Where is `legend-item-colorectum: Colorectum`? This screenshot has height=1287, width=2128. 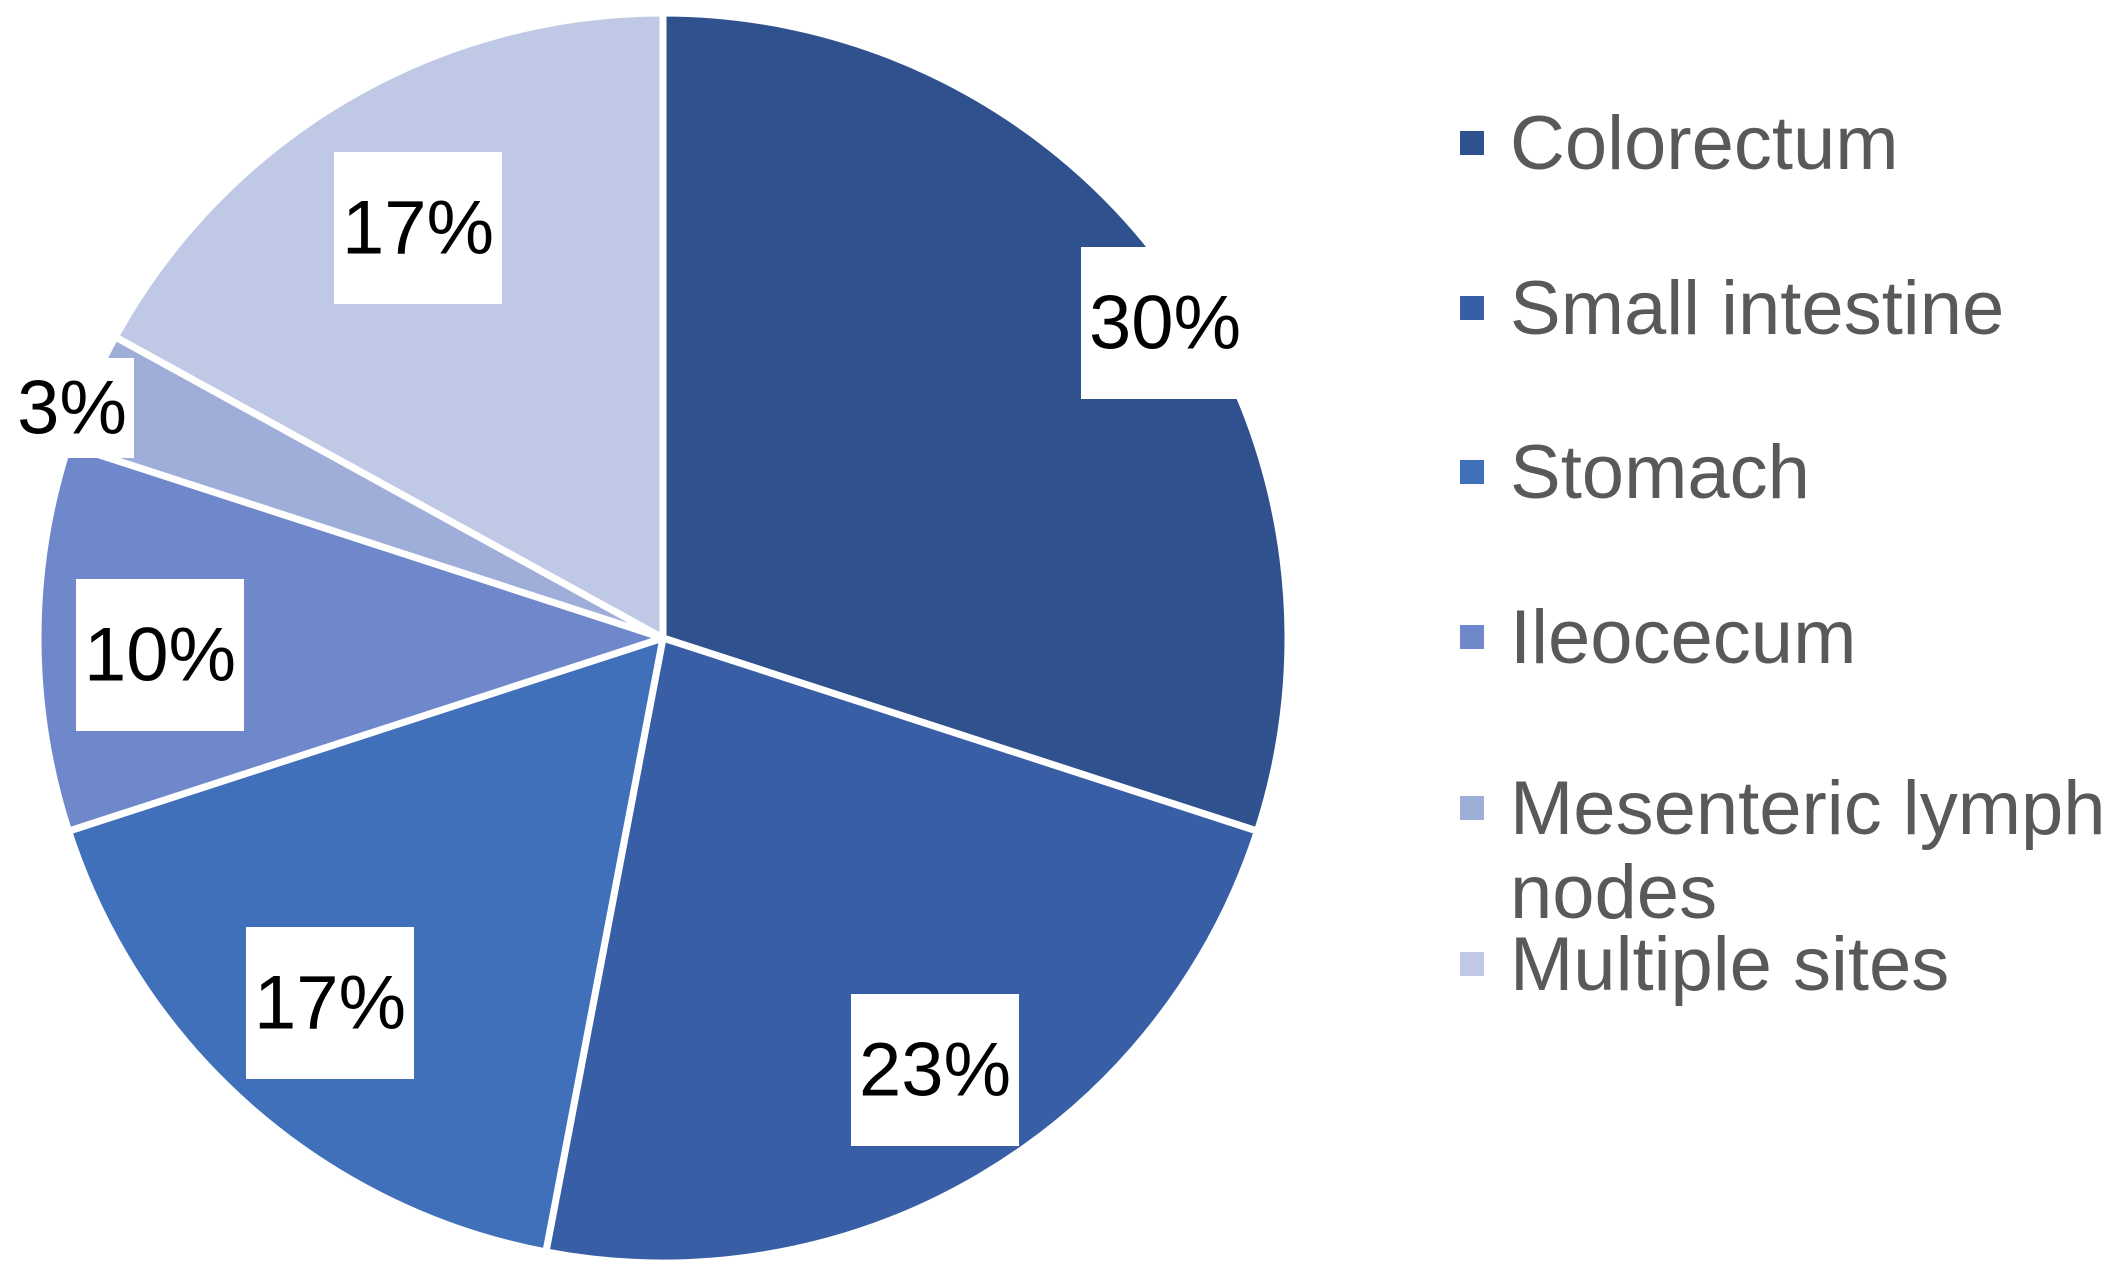 legend-item-colorectum: Colorectum is located at coordinates (1679, 143).